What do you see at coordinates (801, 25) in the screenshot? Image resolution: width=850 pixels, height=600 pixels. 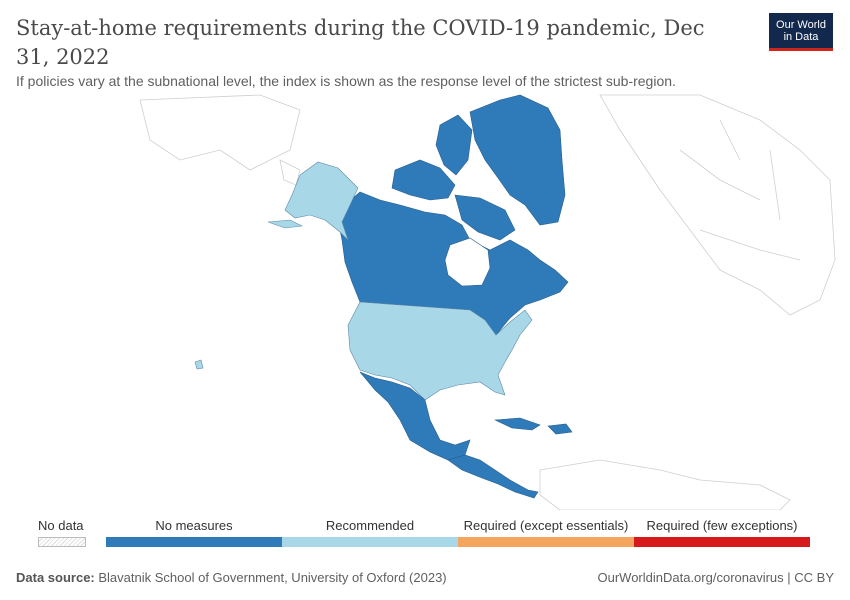 I see `logo-line-1: Our World` at bounding box center [801, 25].